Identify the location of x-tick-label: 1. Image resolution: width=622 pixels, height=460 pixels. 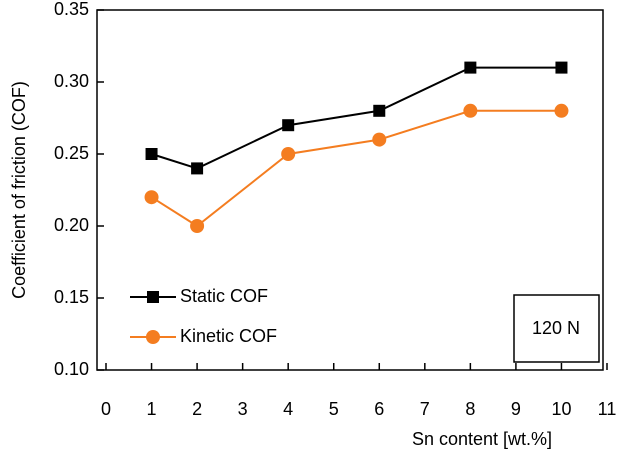
(152, 409).